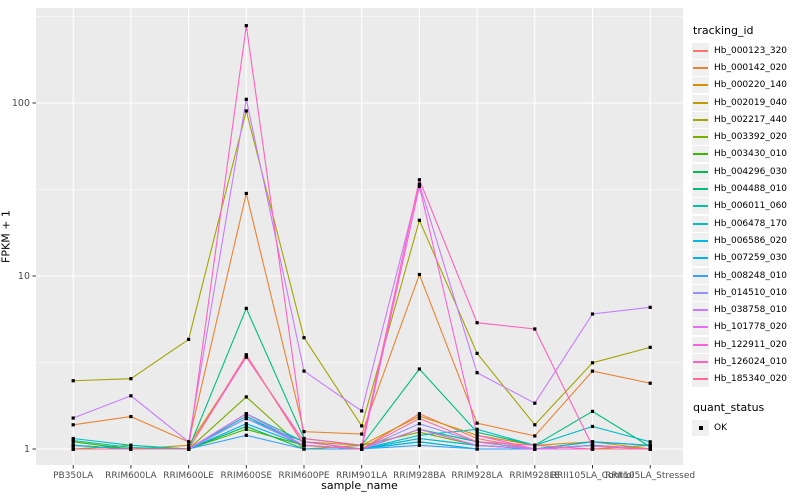 This screenshot has height=500, width=800. I want to click on legend-item-Hb_003392_020: Hb_003392_020, so click(745, 137).